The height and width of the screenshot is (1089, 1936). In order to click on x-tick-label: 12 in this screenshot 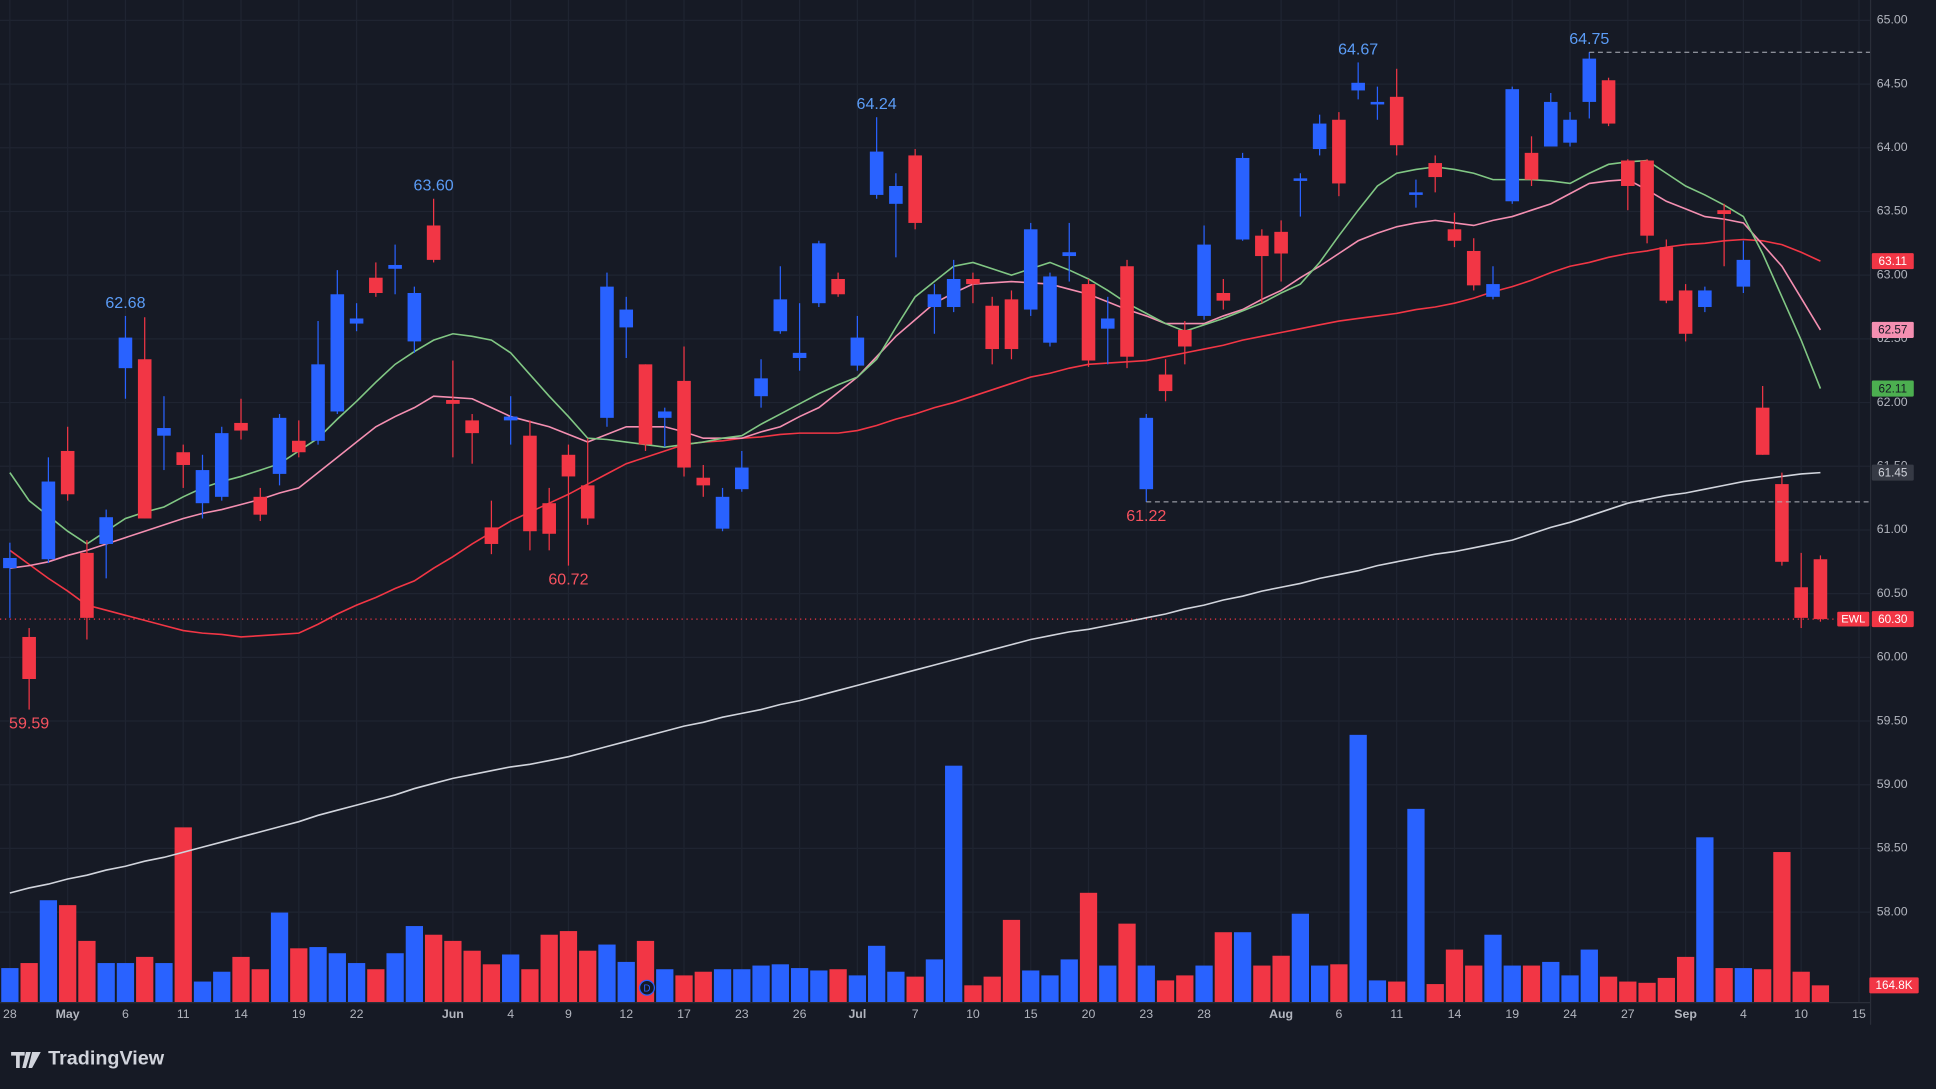, I will do `click(626, 1014)`.